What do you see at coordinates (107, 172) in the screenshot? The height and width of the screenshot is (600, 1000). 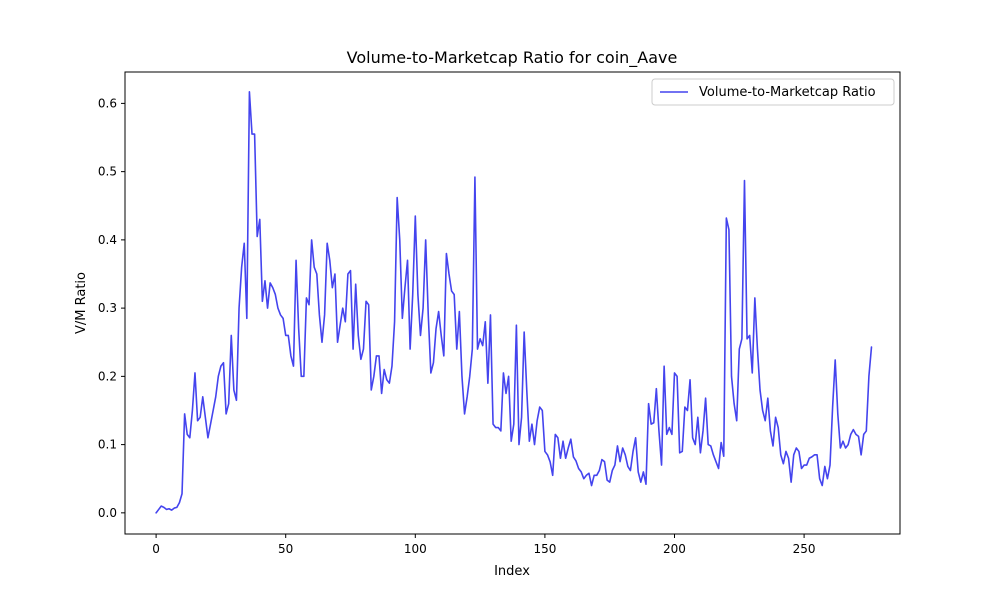 I see `y-tick-label: 0.5` at bounding box center [107, 172].